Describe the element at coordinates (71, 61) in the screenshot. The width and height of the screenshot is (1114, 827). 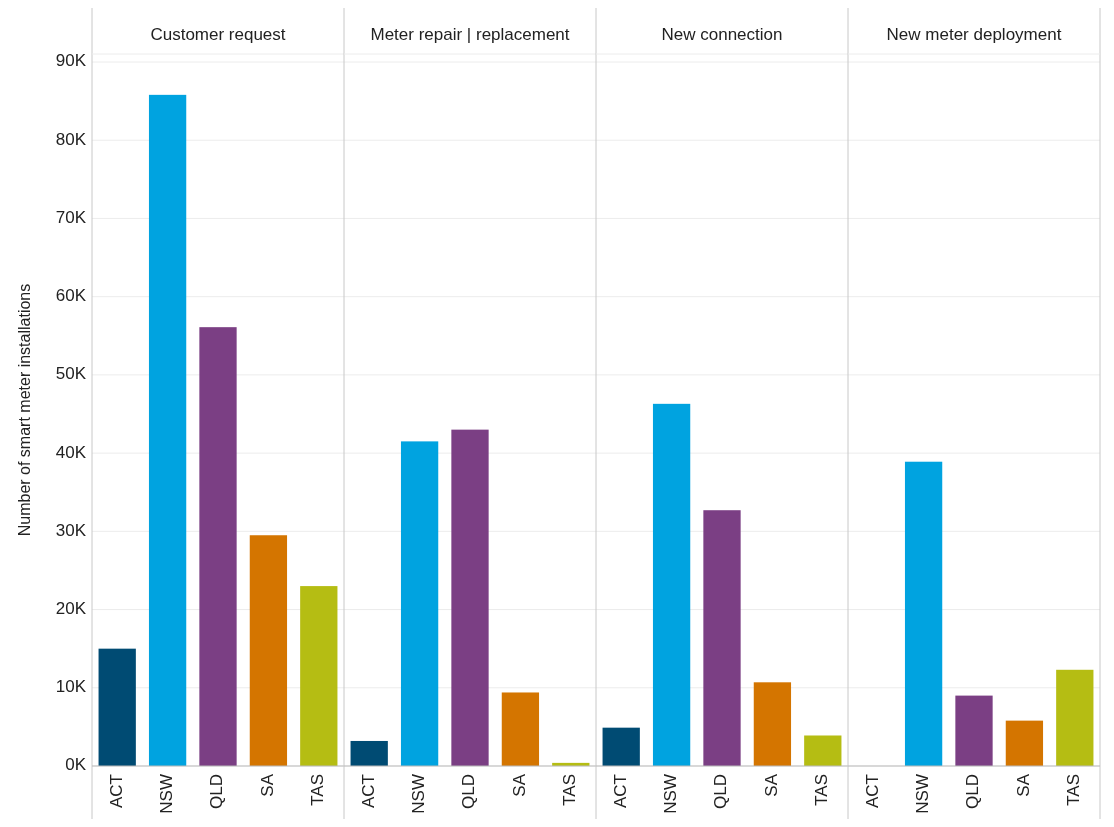
I see `y-tick-label: 90K` at that location.